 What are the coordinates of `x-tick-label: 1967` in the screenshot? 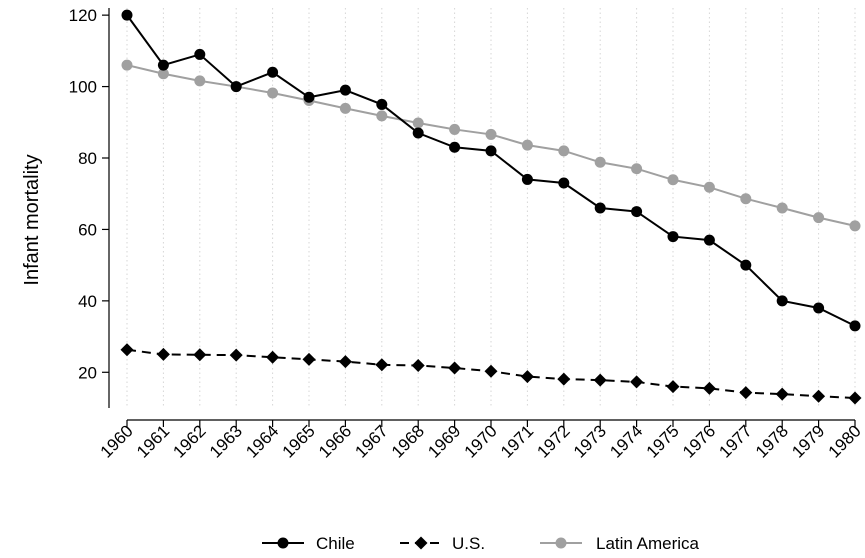 It's located at (371, 441).